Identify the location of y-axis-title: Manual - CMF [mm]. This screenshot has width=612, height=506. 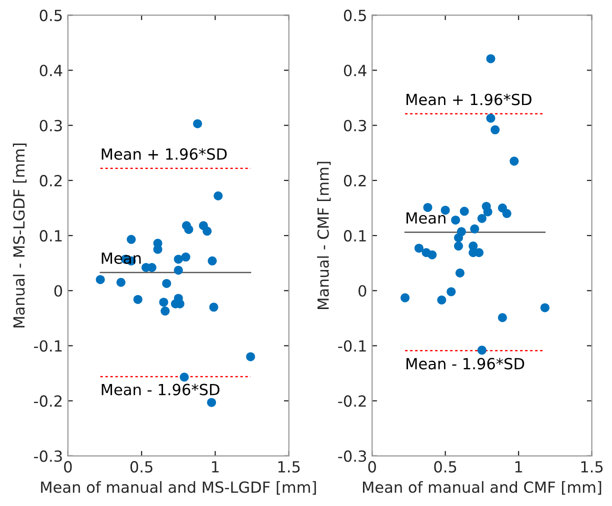
(324, 235).